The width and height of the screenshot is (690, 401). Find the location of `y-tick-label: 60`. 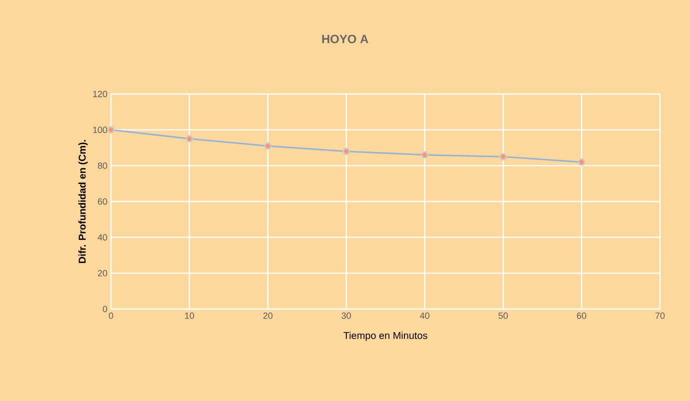

y-tick-label: 60 is located at coordinates (103, 201).